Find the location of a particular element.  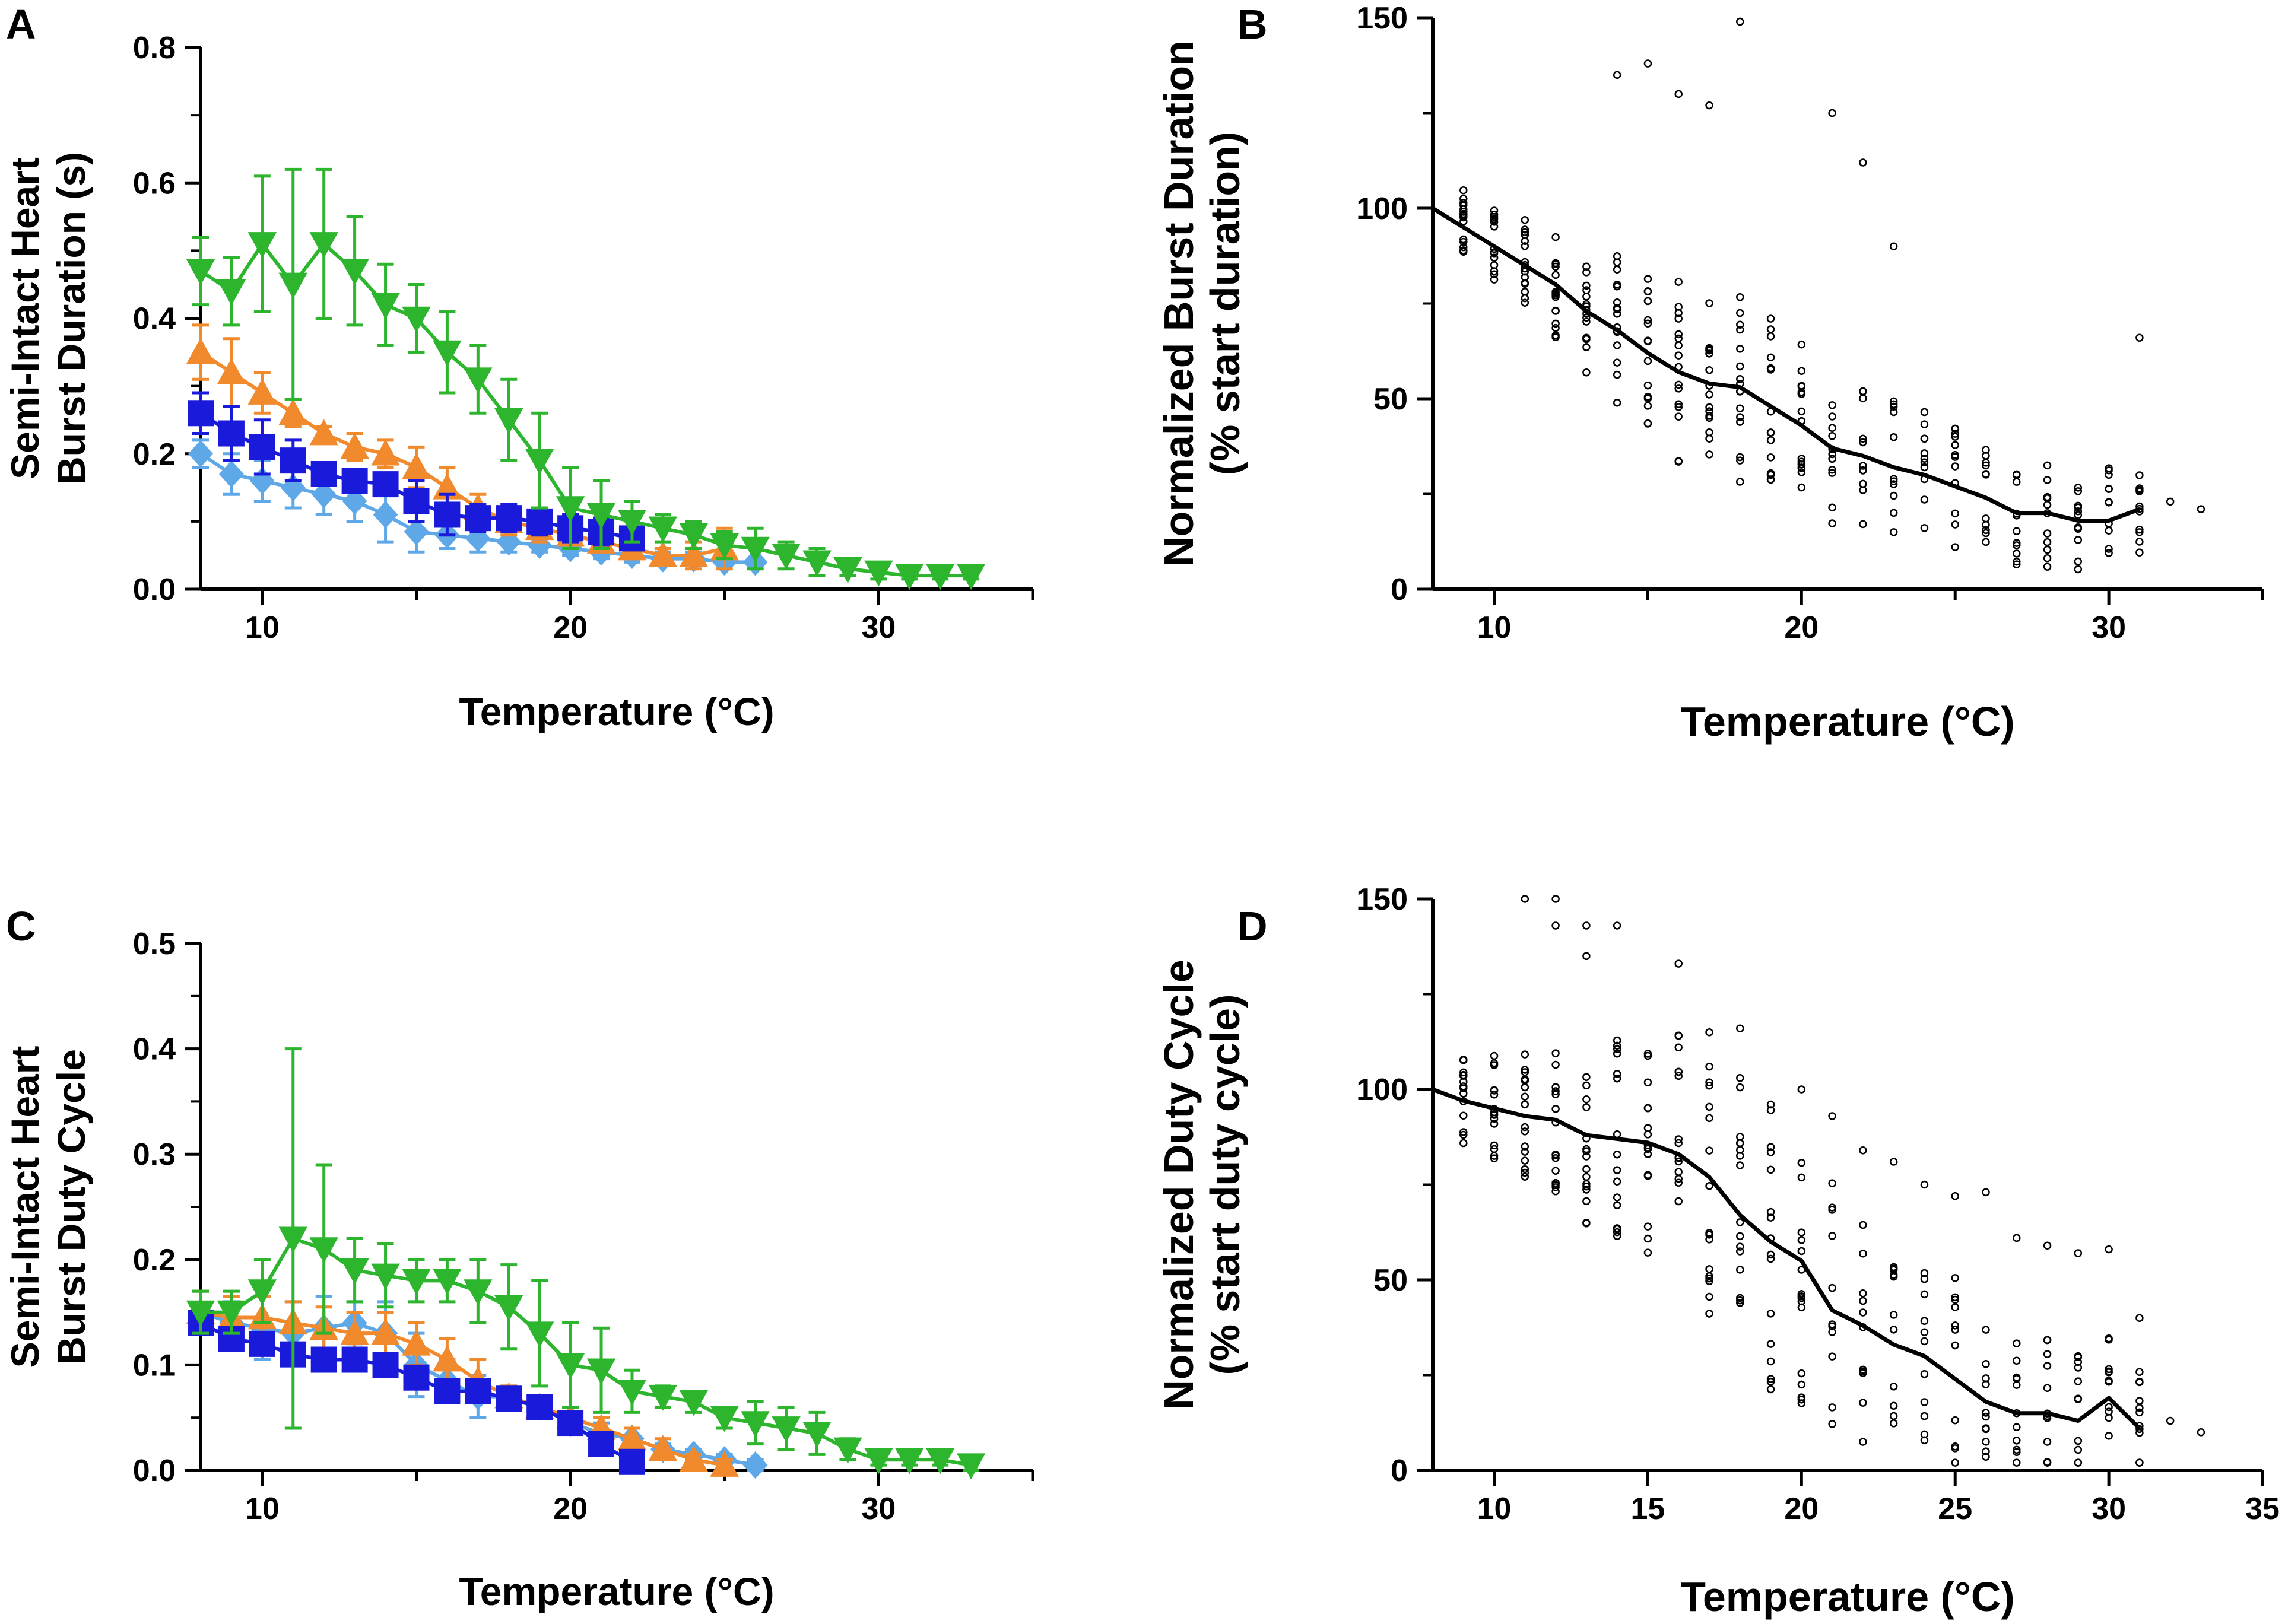

y-tick-label: 0 is located at coordinates (1400, 1471).